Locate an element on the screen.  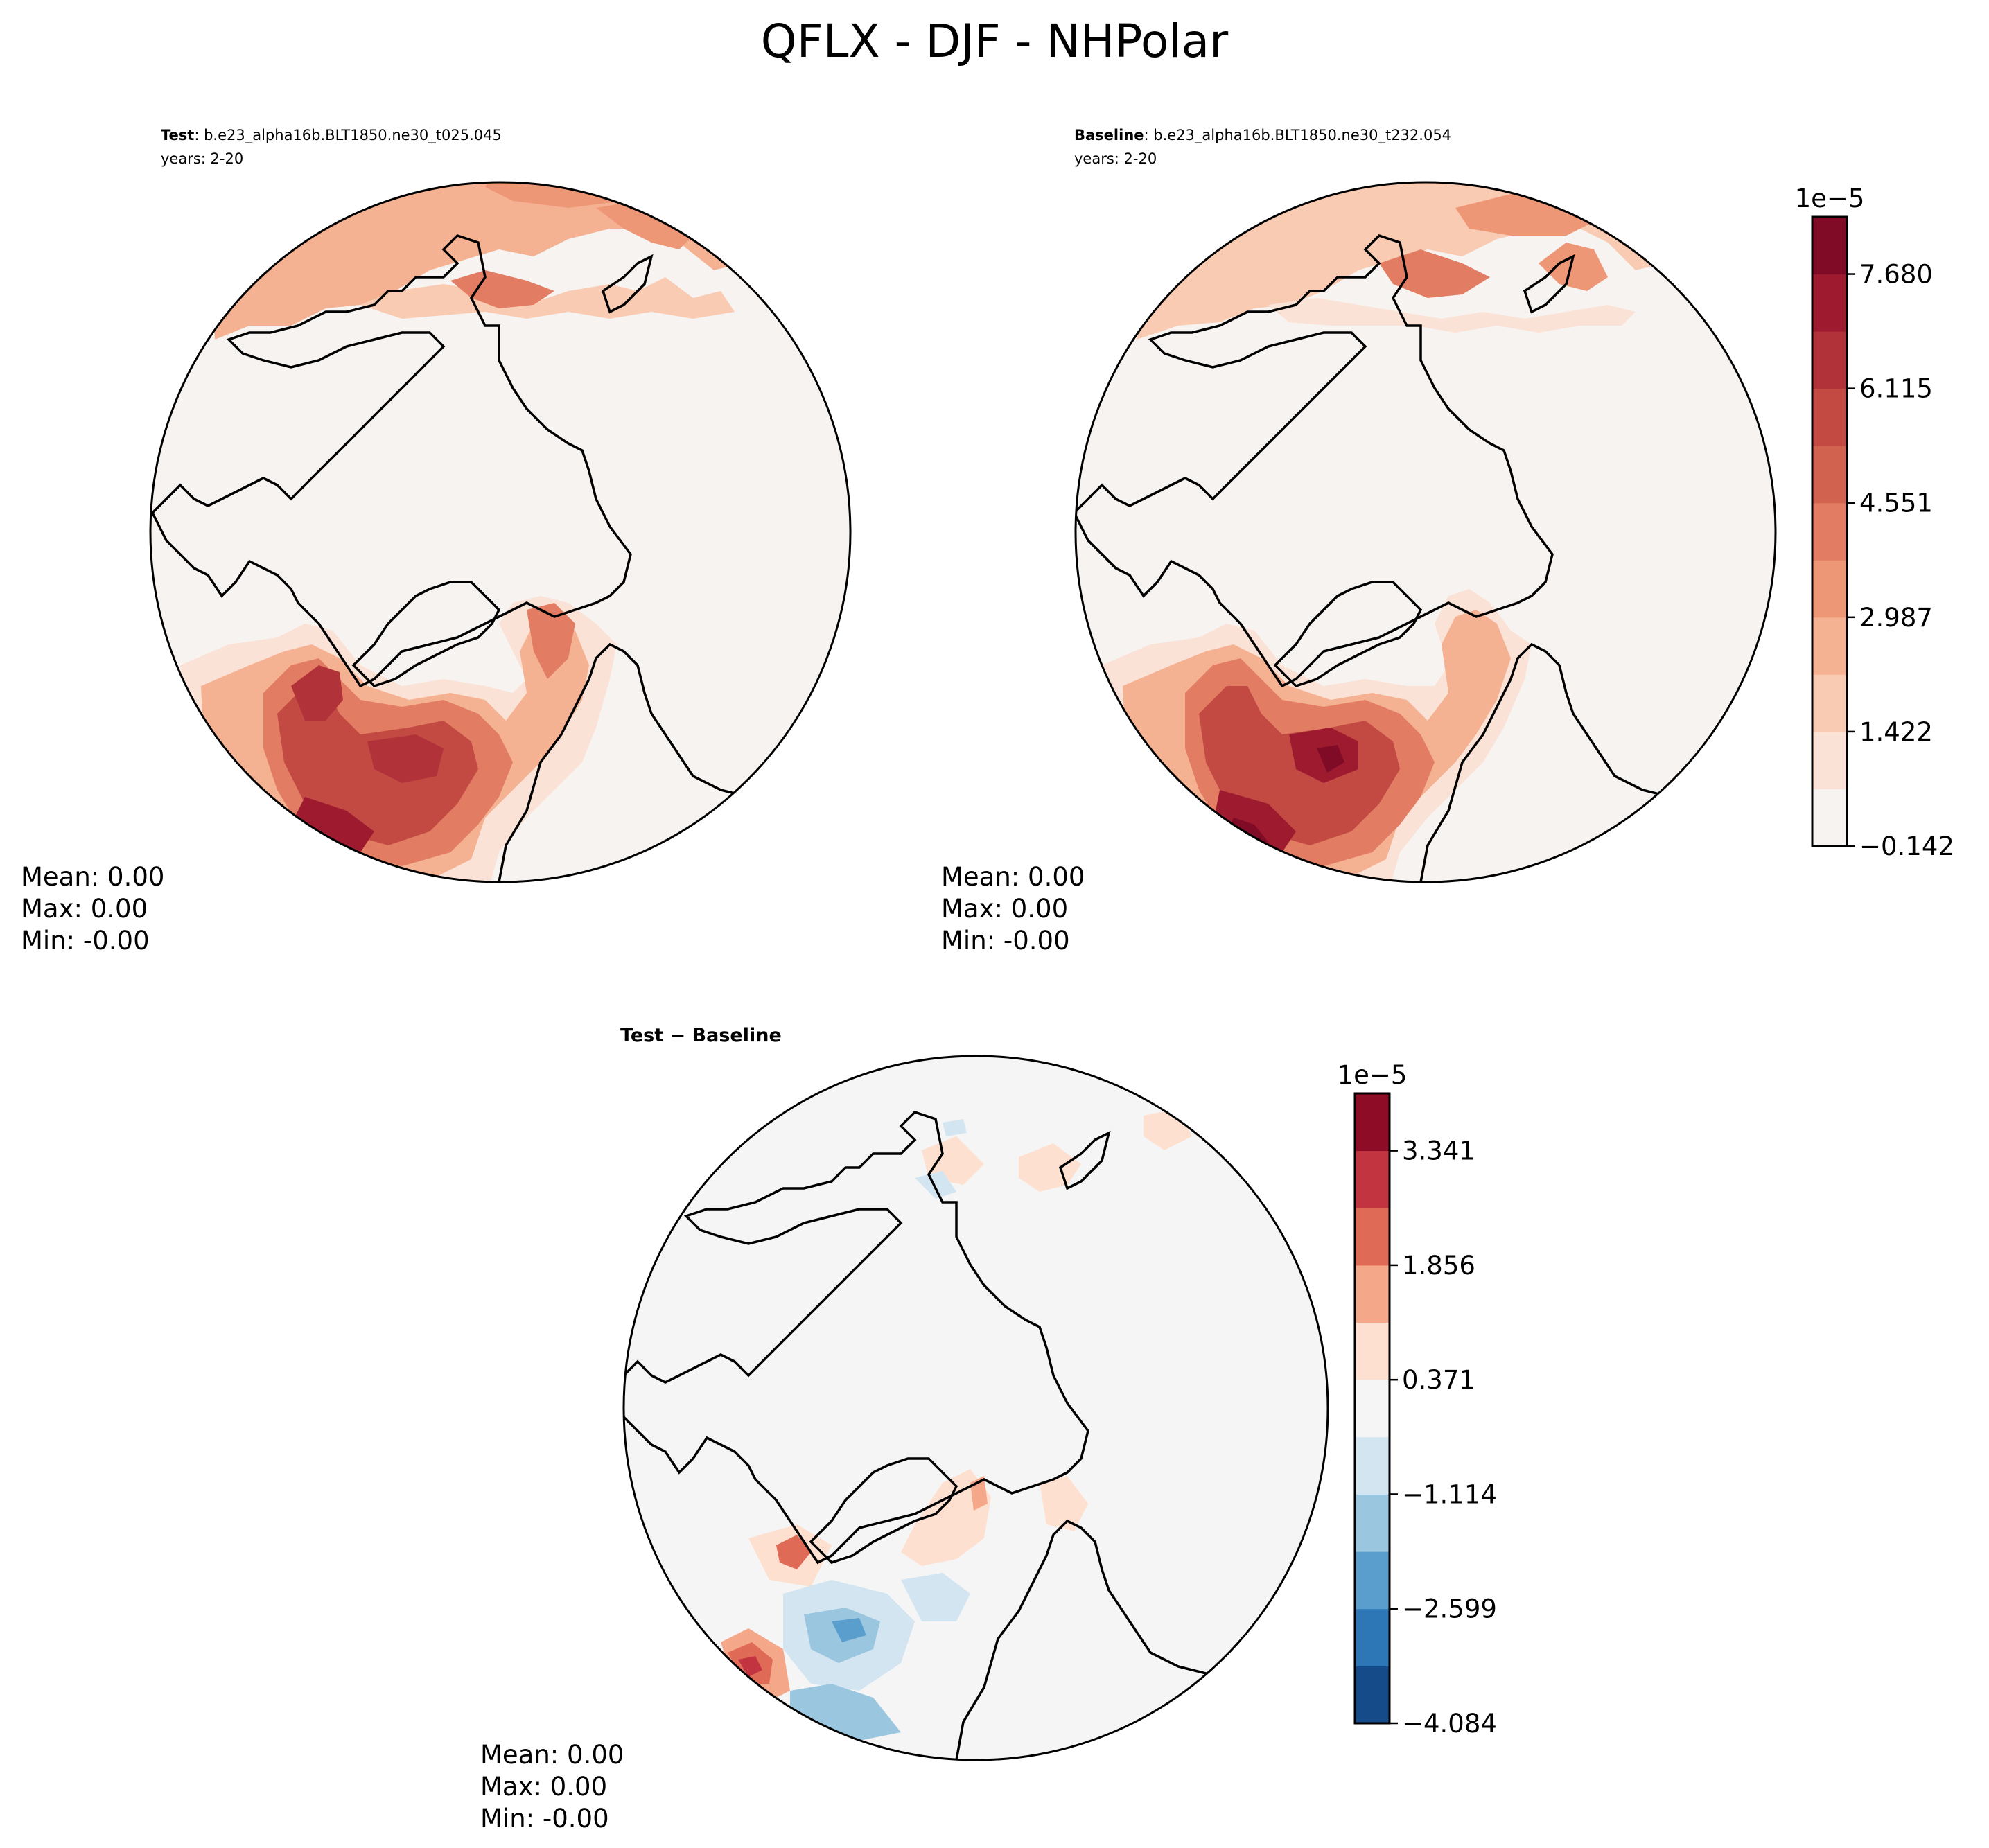
colorbar-tick-label: 3.341 is located at coordinates (1438, 1151).